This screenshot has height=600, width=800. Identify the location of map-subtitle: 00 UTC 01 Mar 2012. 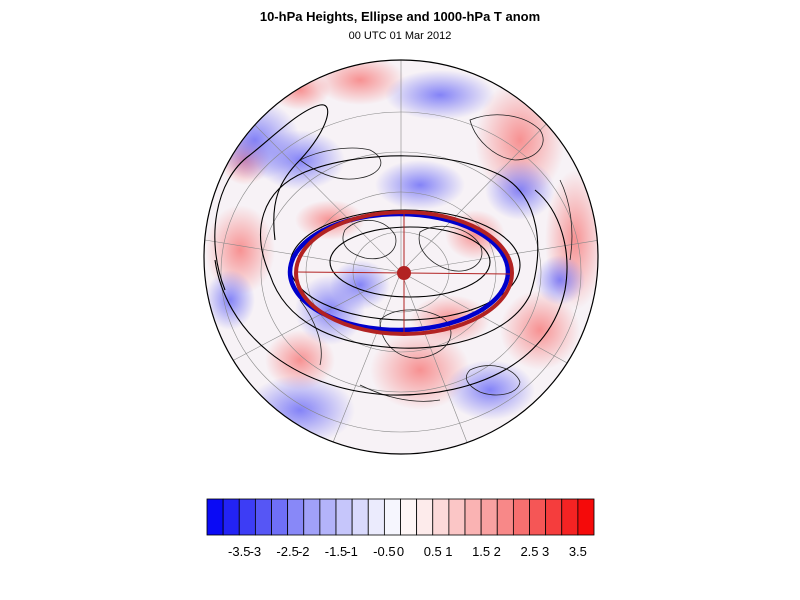
(400, 36).